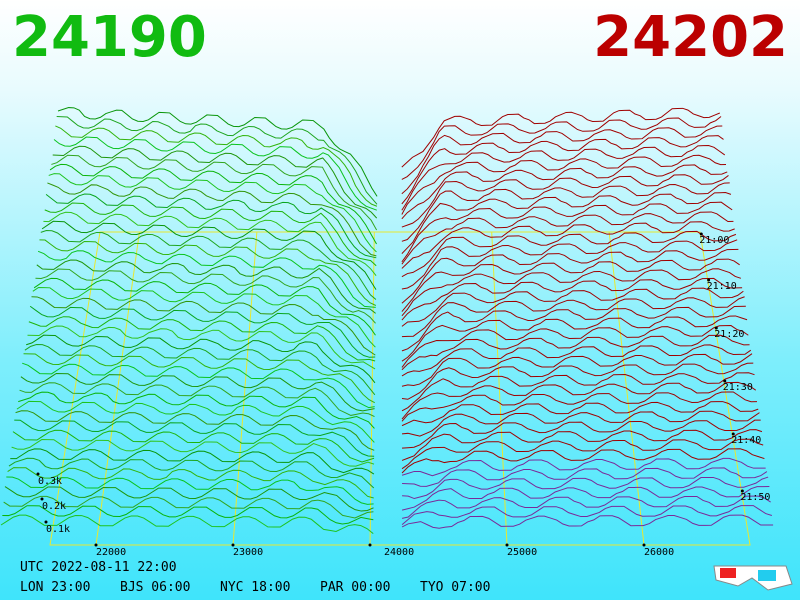  What do you see at coordinates (155, 587) in the screenshot?
I see `zone-time: BJS 06:00` at bounding box center [155, 587].